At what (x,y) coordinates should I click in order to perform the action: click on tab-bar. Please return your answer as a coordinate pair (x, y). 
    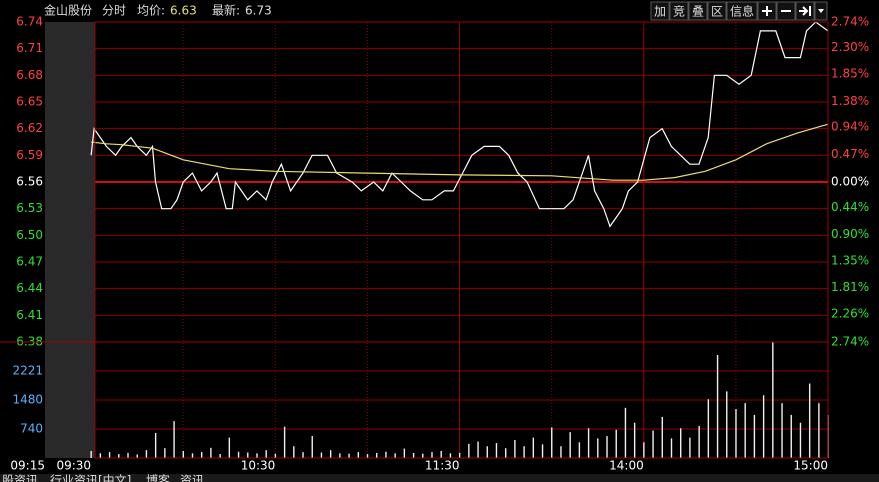
    Looking at the image, I should click on (439, 478).